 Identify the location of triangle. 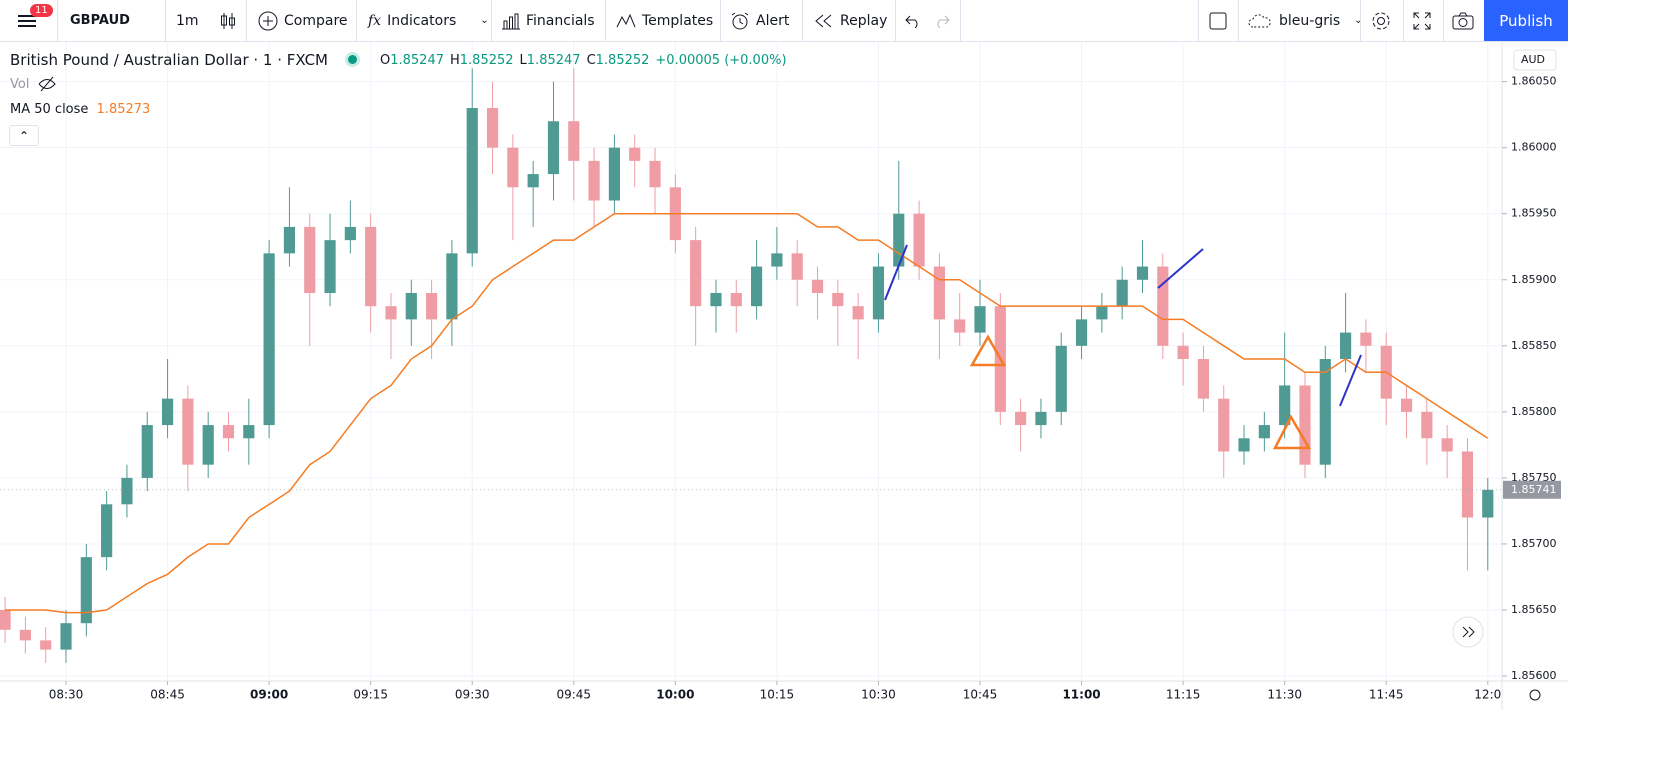
(1292, 432).